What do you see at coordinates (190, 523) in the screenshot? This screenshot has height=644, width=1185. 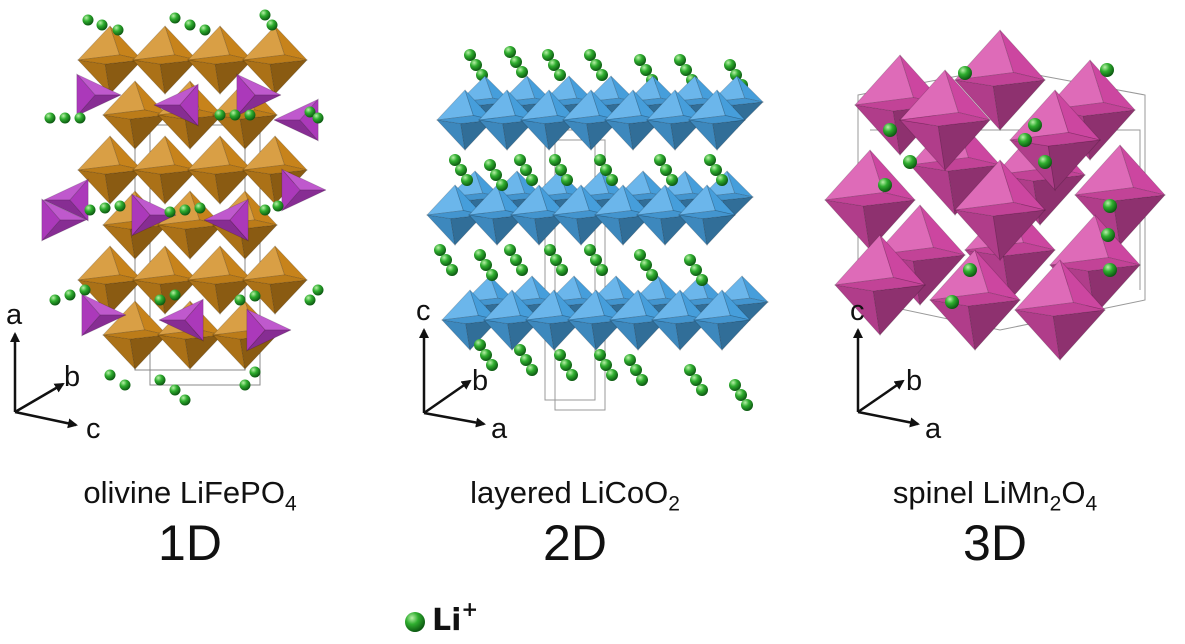 I see `caption-olivine: olivine LiFePO4 1D` at bounding box center [190, 523].